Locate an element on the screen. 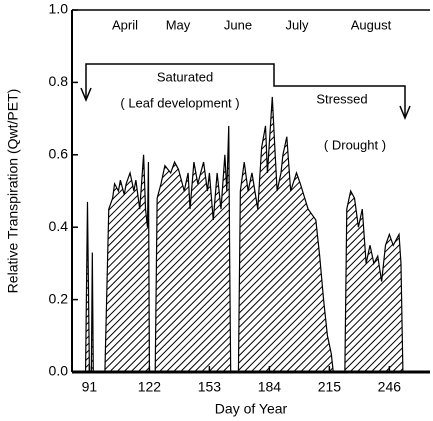 The image size is (433, 421). month-label: May is located at coordinates (178, 24).